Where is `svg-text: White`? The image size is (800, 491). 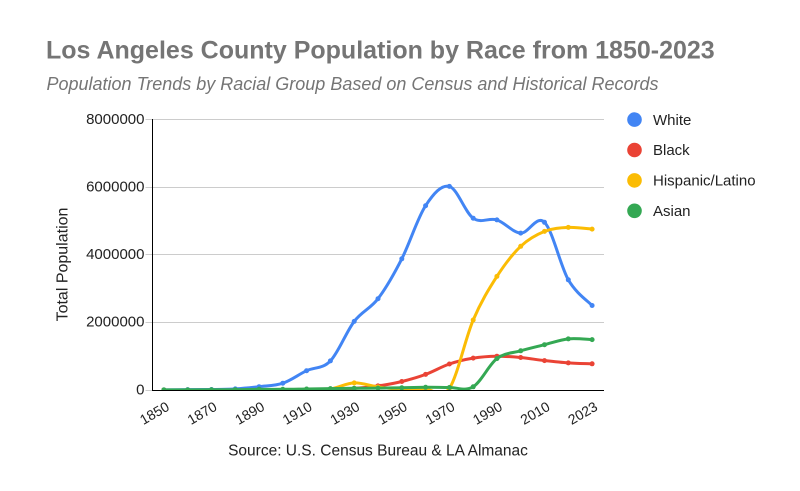 svg-text: White is located at coordinates (672, 120).